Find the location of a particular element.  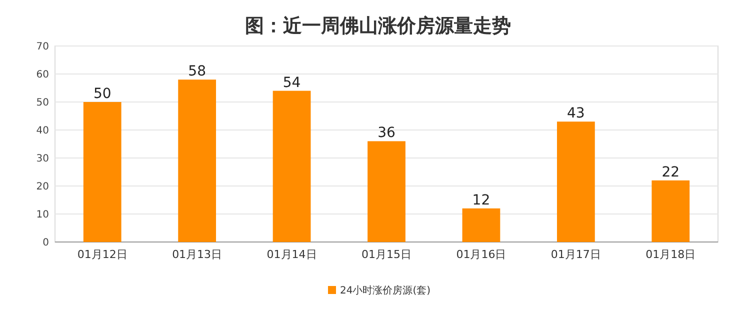

data-label: 22 is located at coordinates (671, 172).